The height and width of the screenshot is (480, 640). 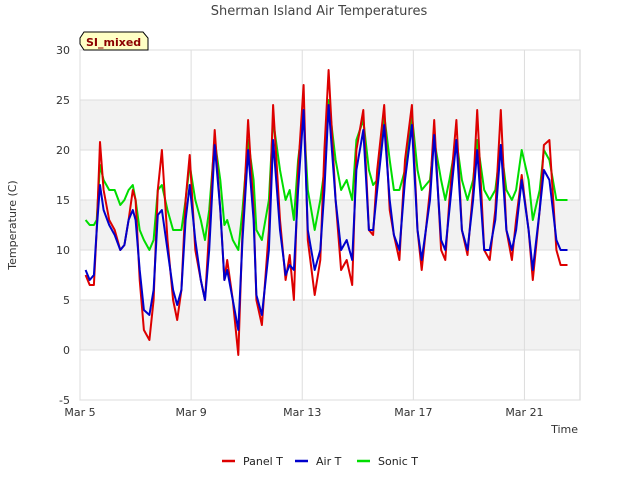 I want to click on y-tick-label: 25, so click(x=63, y=100).